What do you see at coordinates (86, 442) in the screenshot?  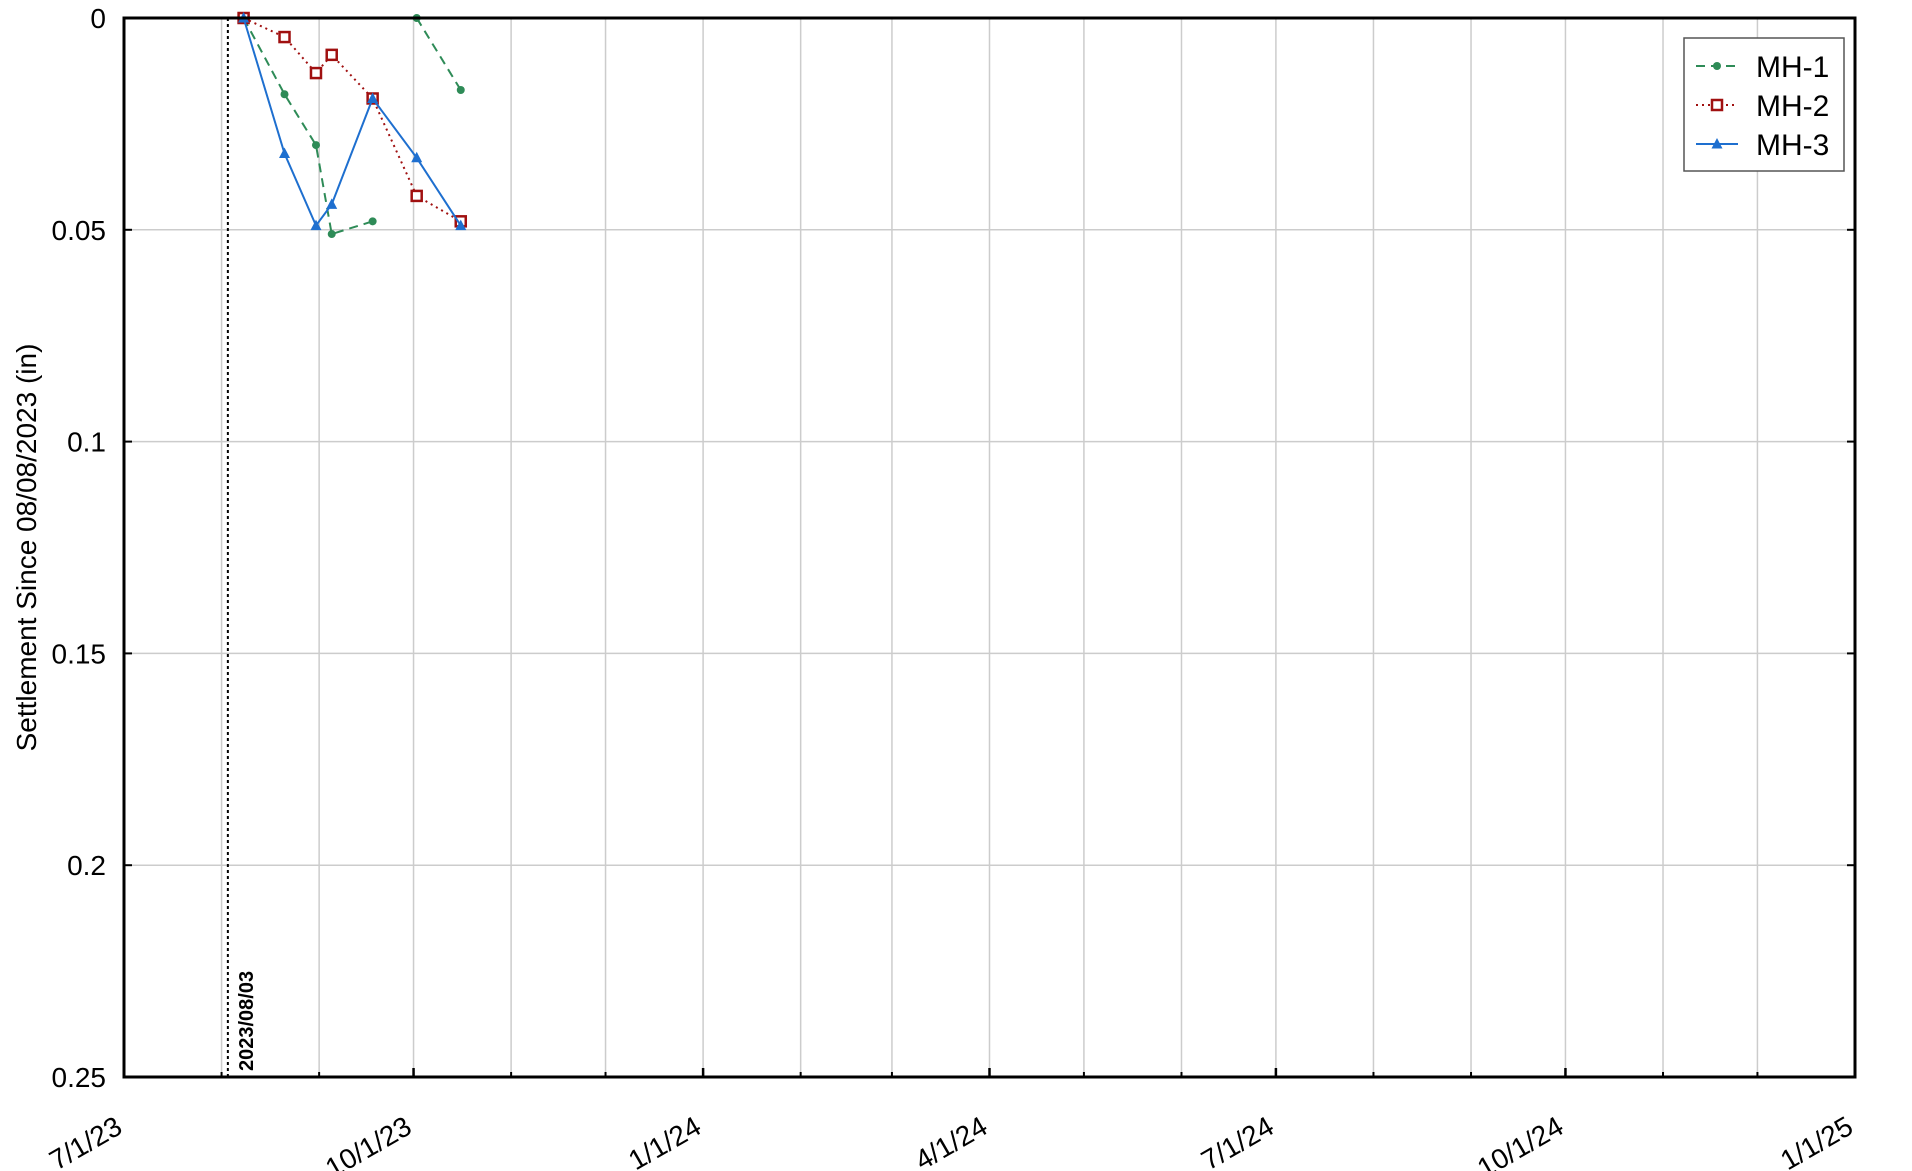 I see `y-tick-label: 0.1` at bounding box center [86, 442].